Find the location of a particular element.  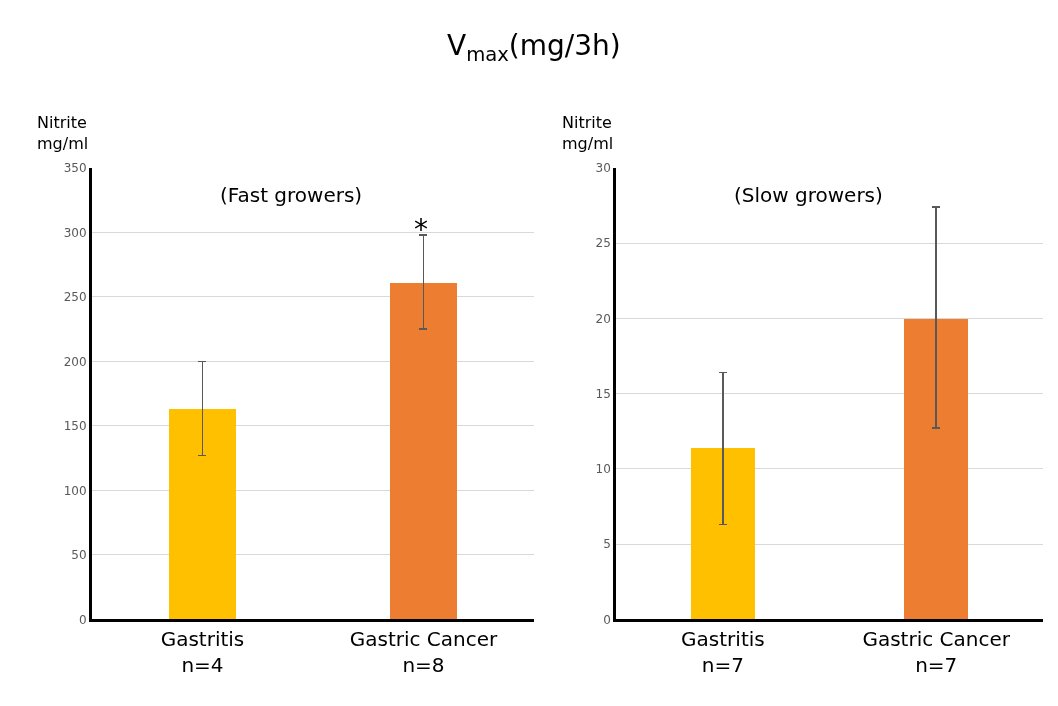

y-tick-label: 5 is located at coordinates (607, 544).